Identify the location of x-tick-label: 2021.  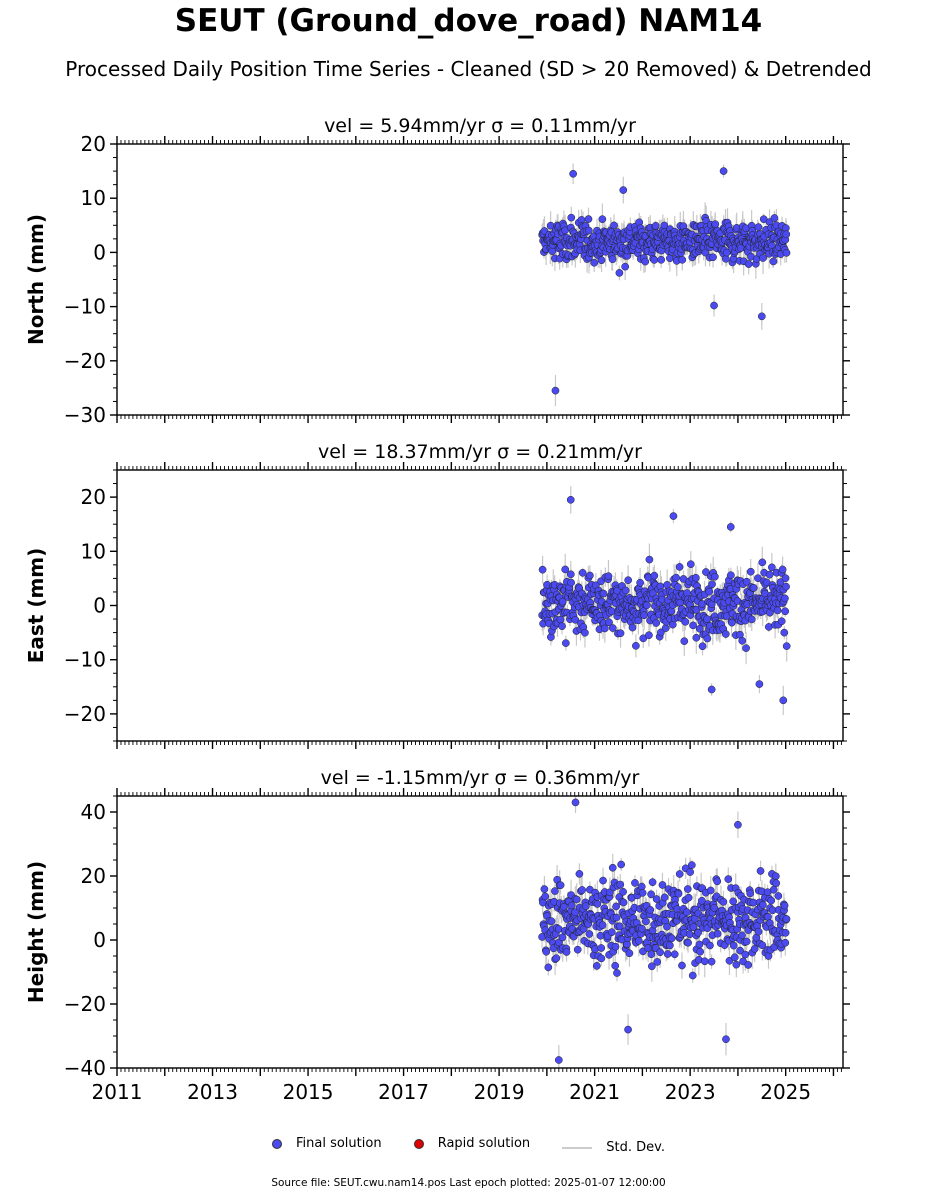
(594, 1092).